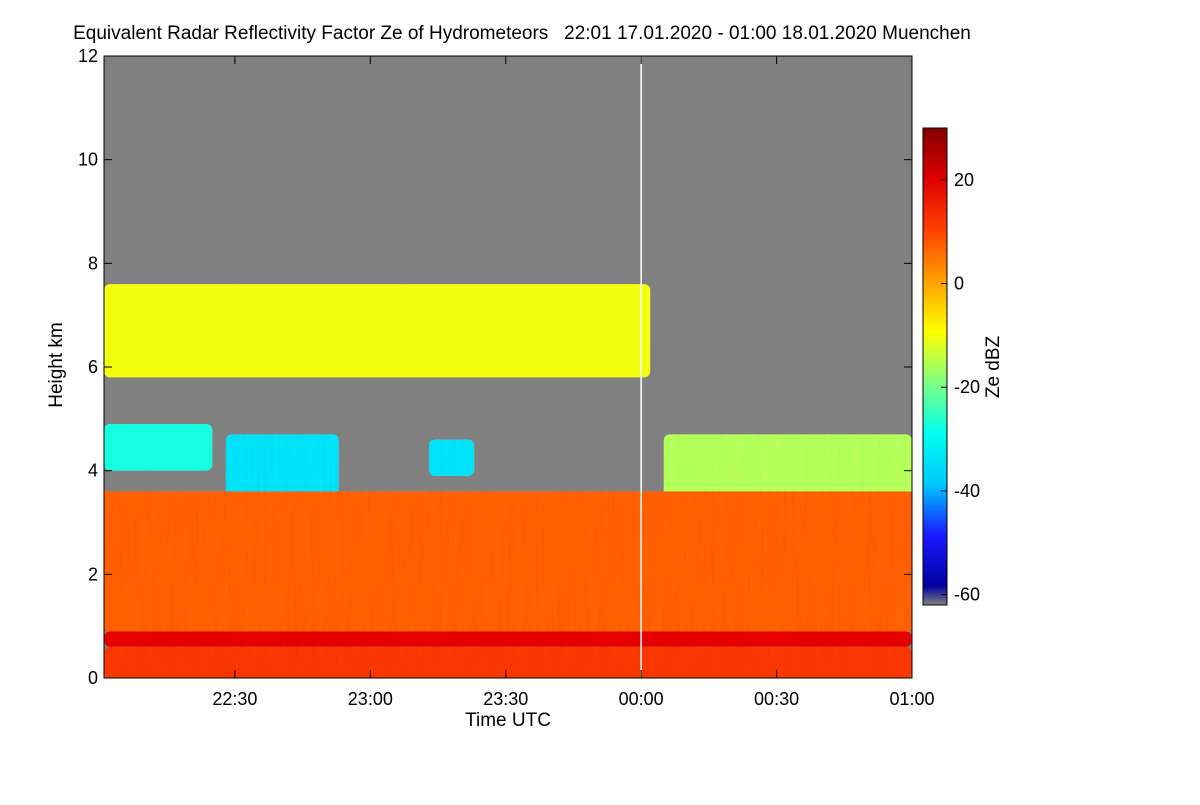  What do you see at coordinates (93, 574) in the screenshot?
I see `y-tick-label: 2` at bounding box center [93, 574].